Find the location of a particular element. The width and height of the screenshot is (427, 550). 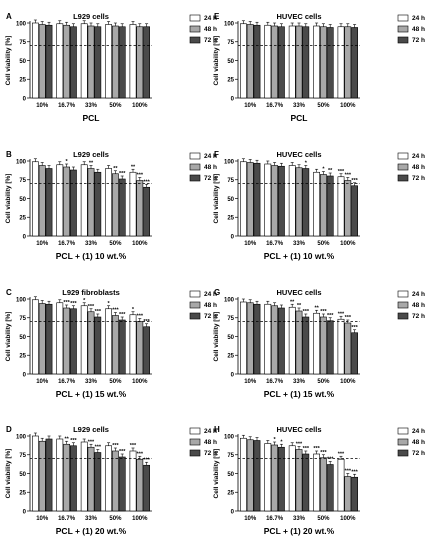

legend-label: 24 h is located at coordinates (418, 431).